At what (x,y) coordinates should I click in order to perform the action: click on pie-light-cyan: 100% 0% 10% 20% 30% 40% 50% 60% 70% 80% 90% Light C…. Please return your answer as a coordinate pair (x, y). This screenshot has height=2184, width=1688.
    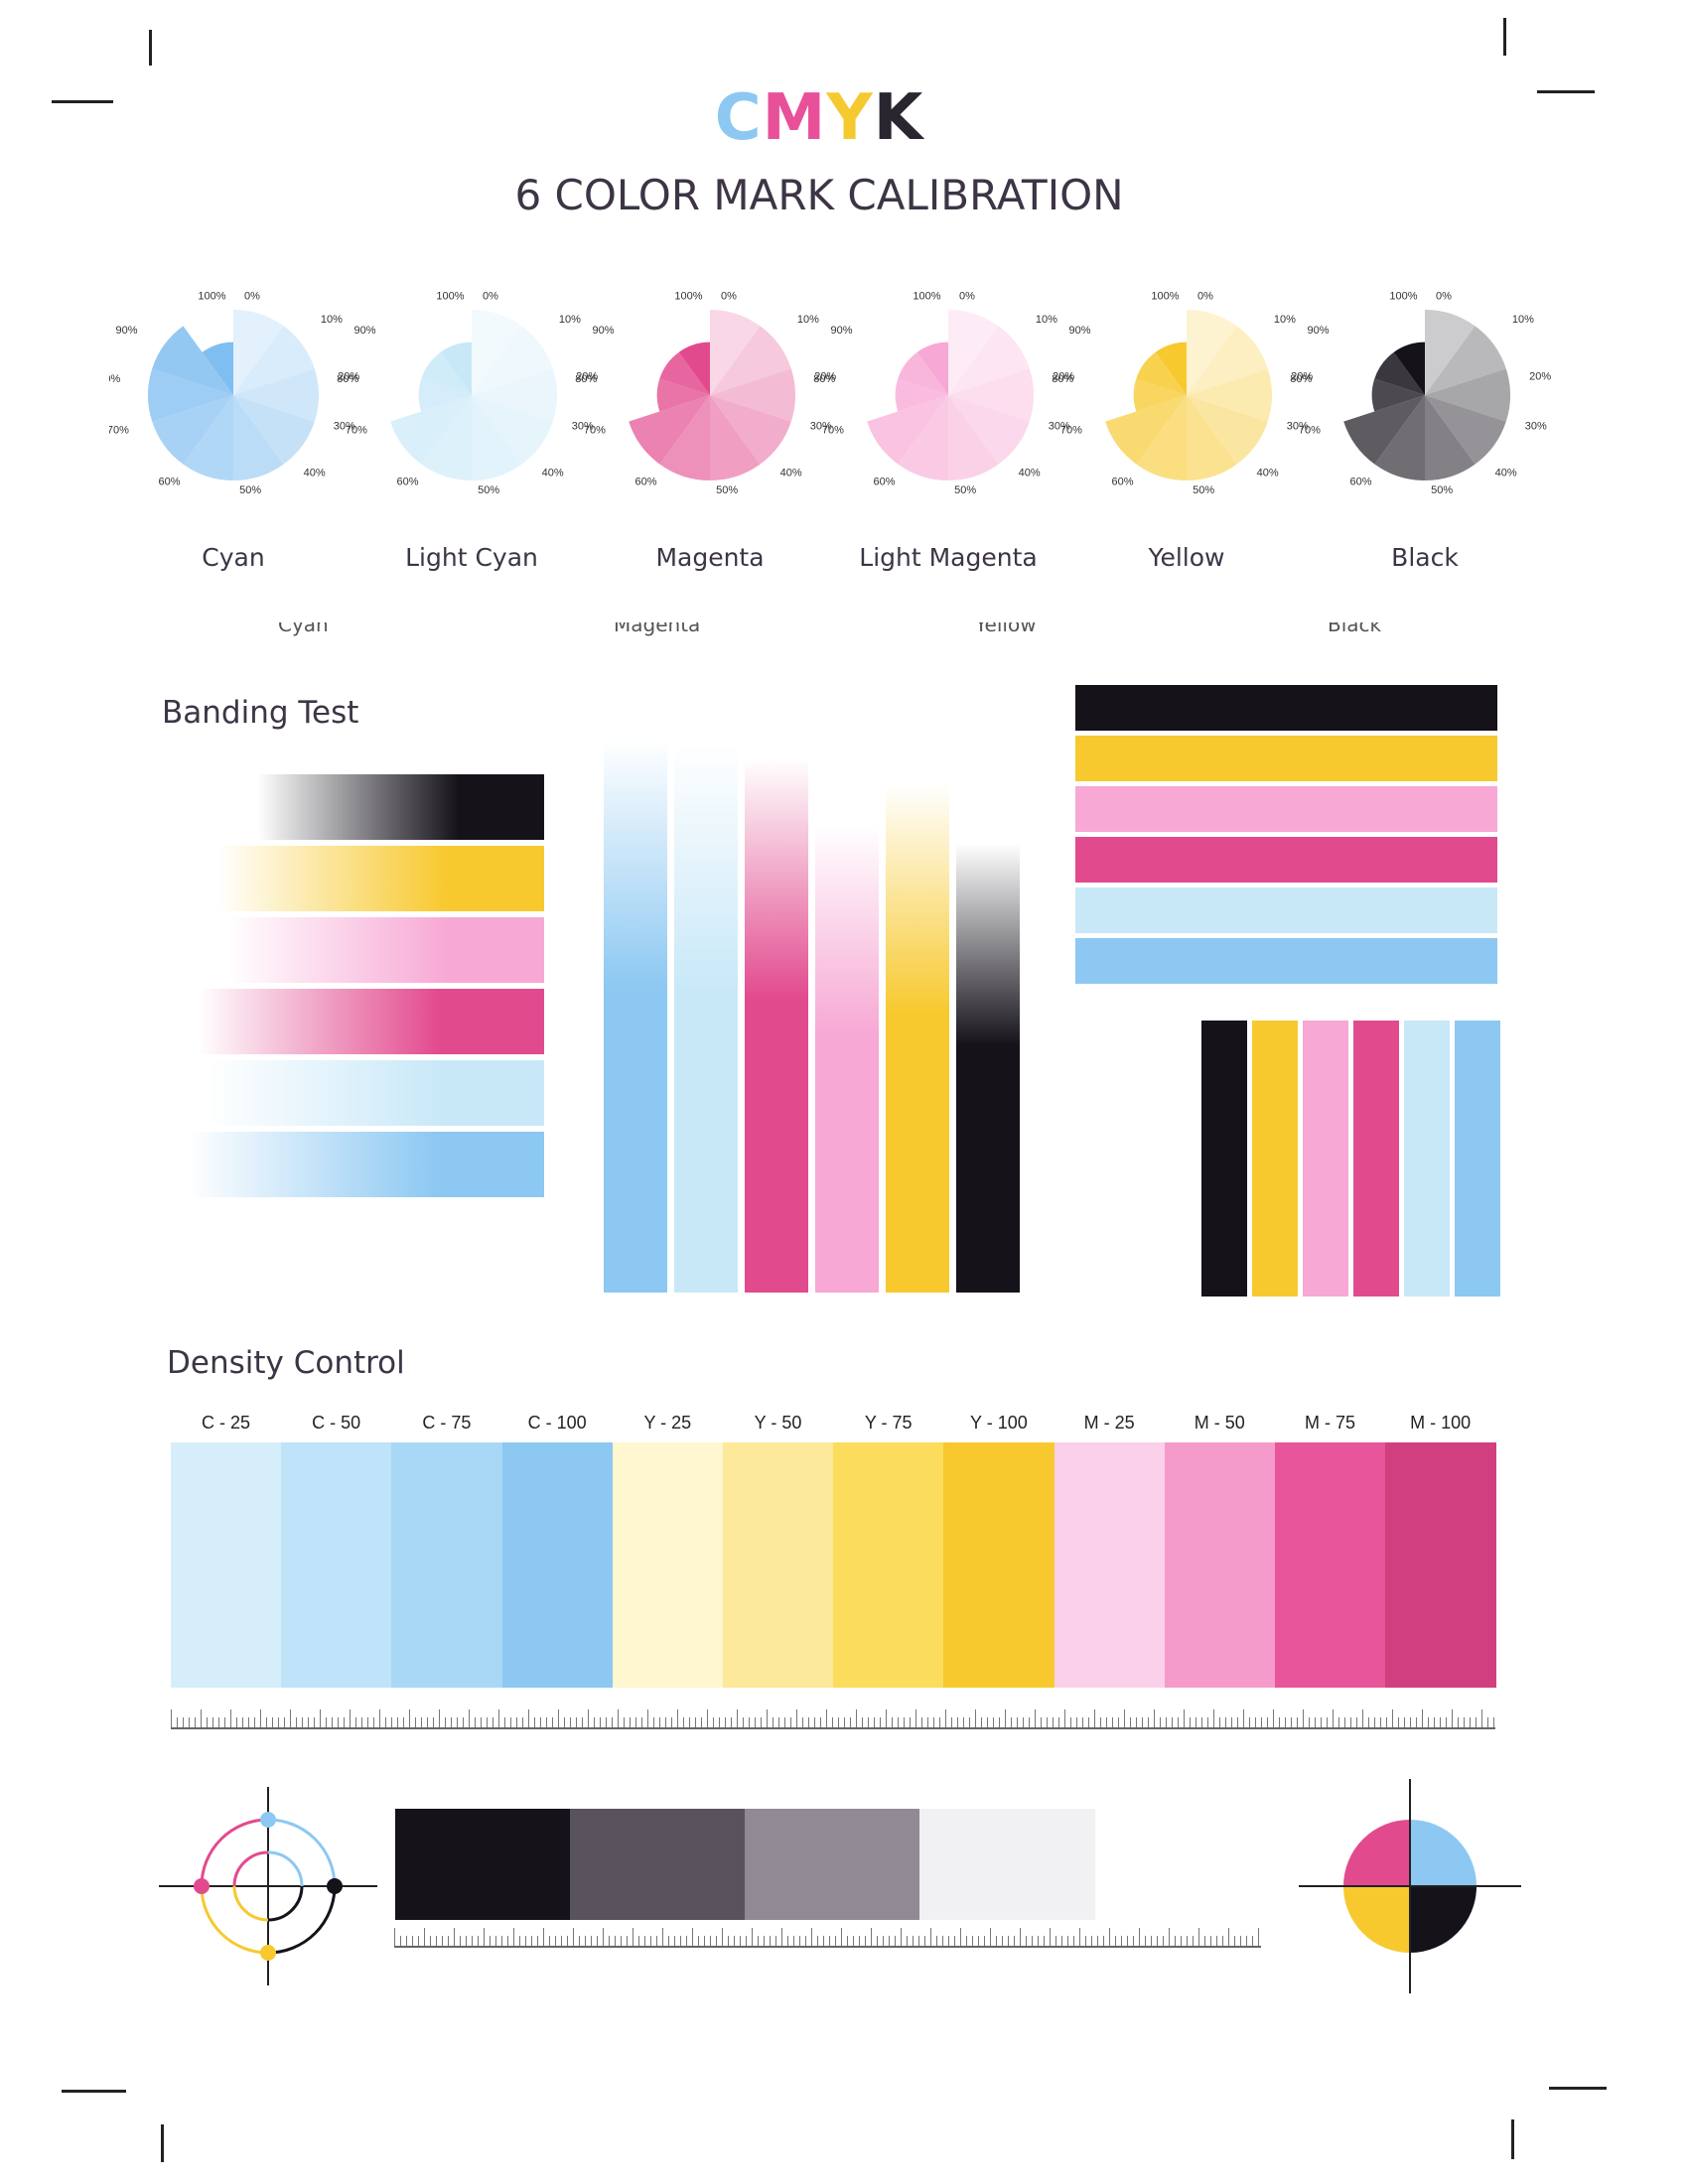
    Looking at the image, I should click on (467, 431).